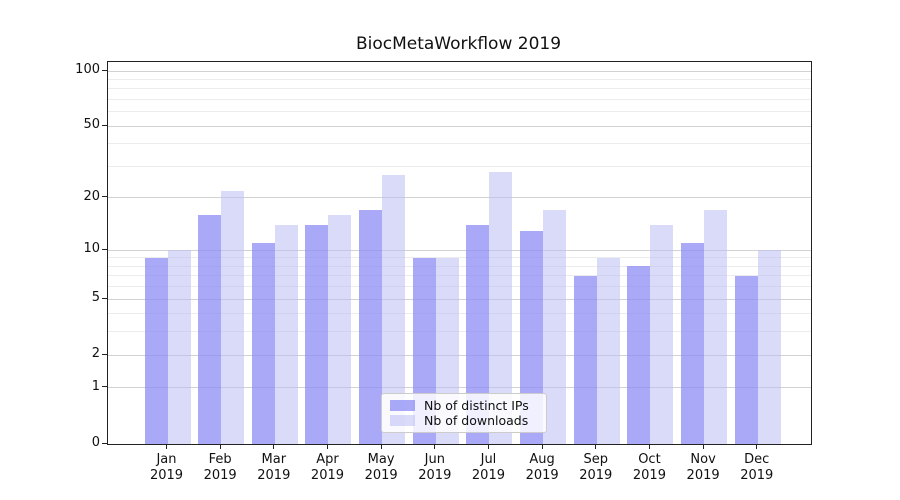  I want to click on y-tick-label: 100, so click(87, 69).